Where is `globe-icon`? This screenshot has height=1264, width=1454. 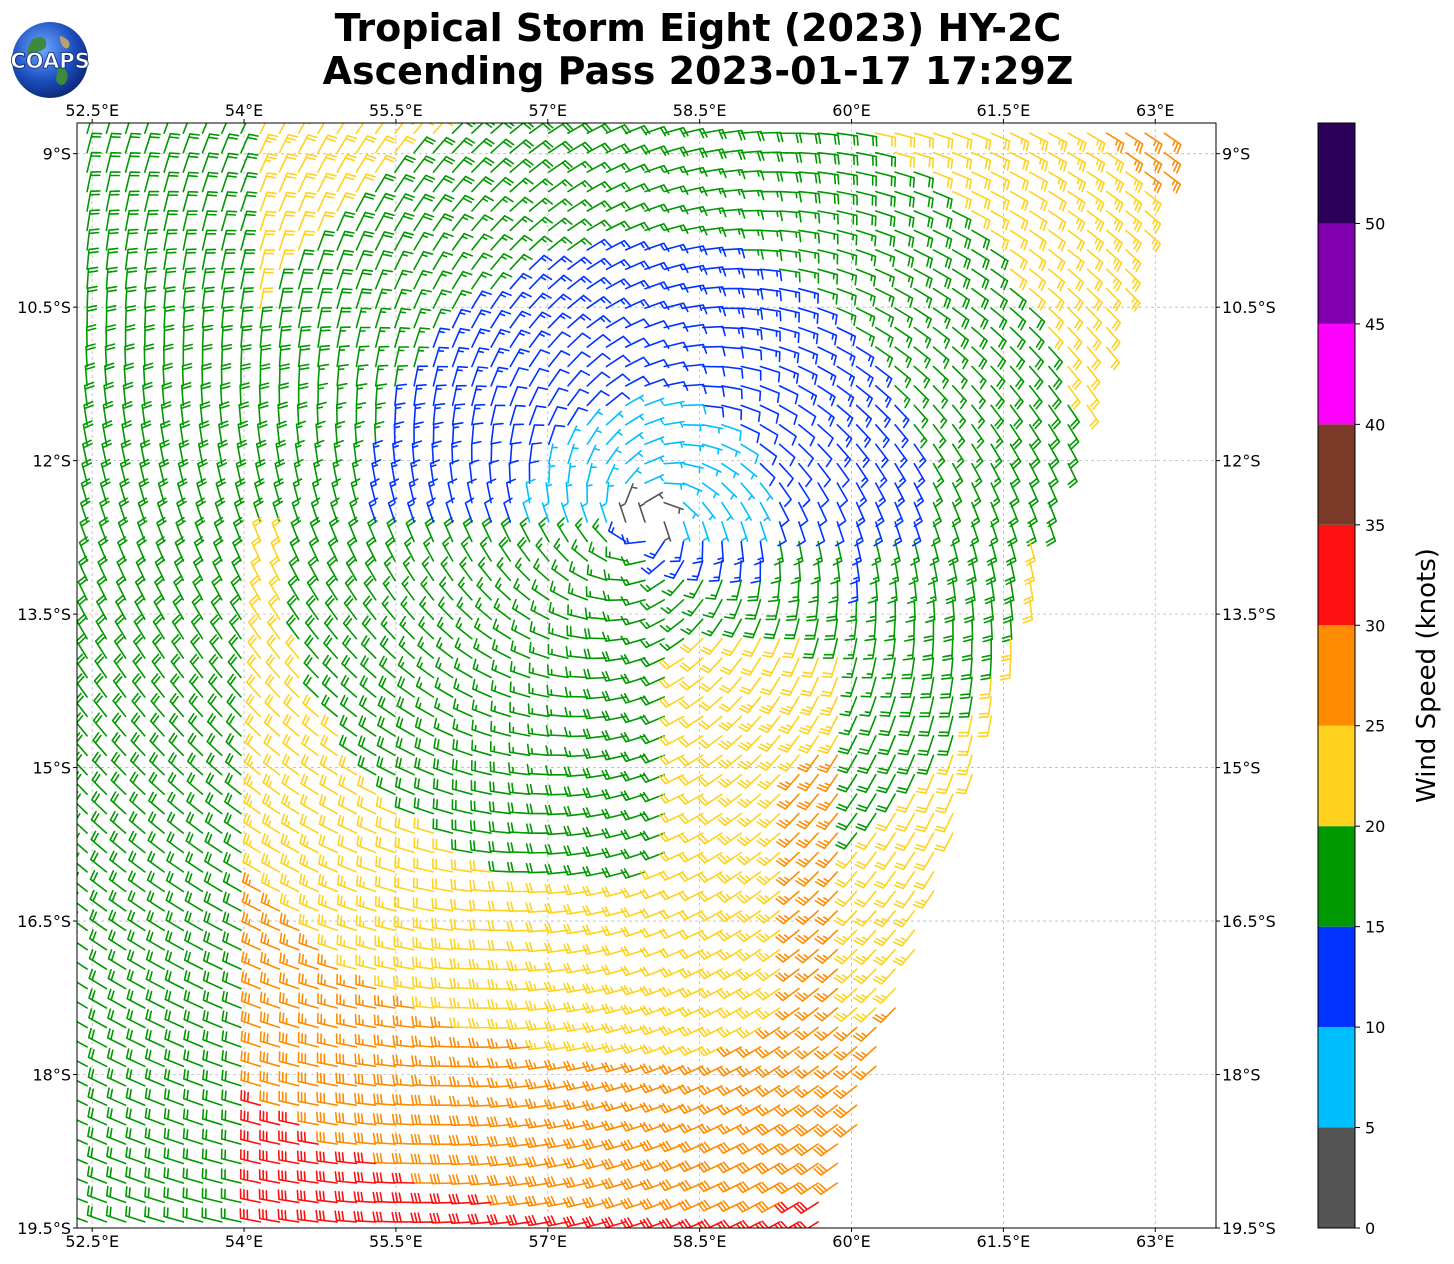 globe-icon is located at coordinates (50, 60).